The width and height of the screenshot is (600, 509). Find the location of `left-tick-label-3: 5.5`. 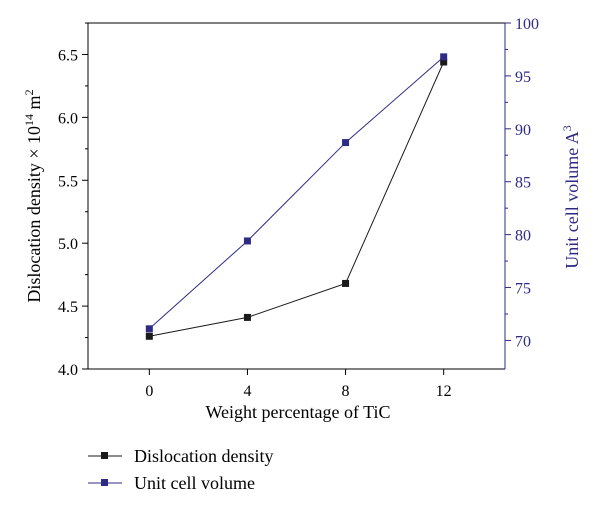

left-tick-label-3: 5.5 is located at coordinates (68, 181).